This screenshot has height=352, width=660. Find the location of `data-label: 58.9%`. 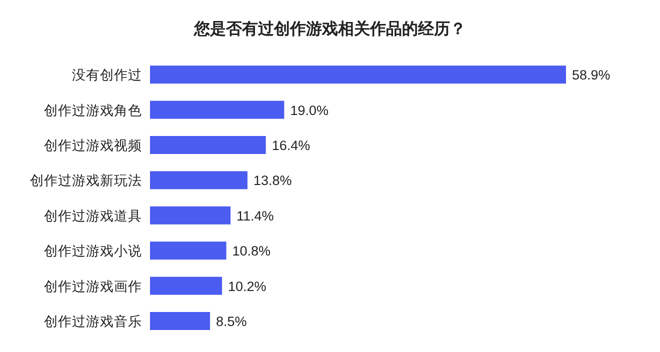

data-label: 58.9% is located at coordinates (591, 75).